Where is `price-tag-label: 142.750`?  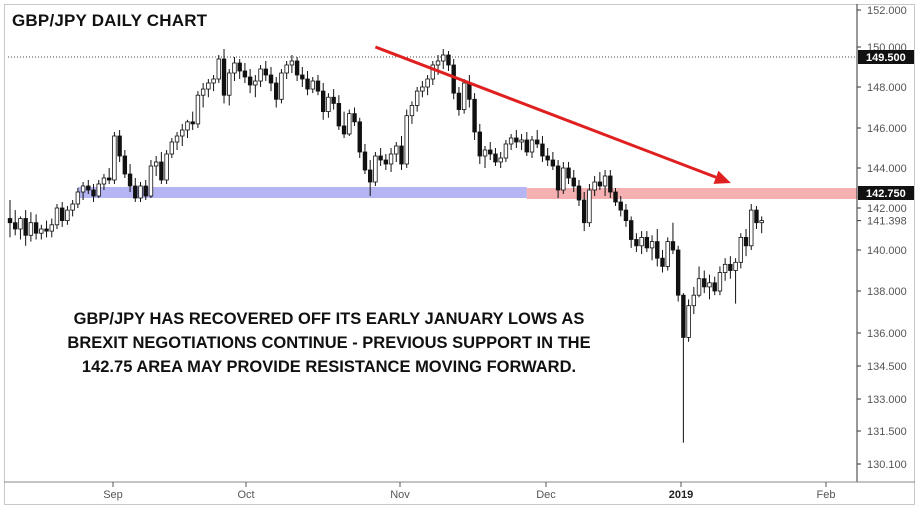
price-tag-label: 142.750 is located at coordinates (886, 194).